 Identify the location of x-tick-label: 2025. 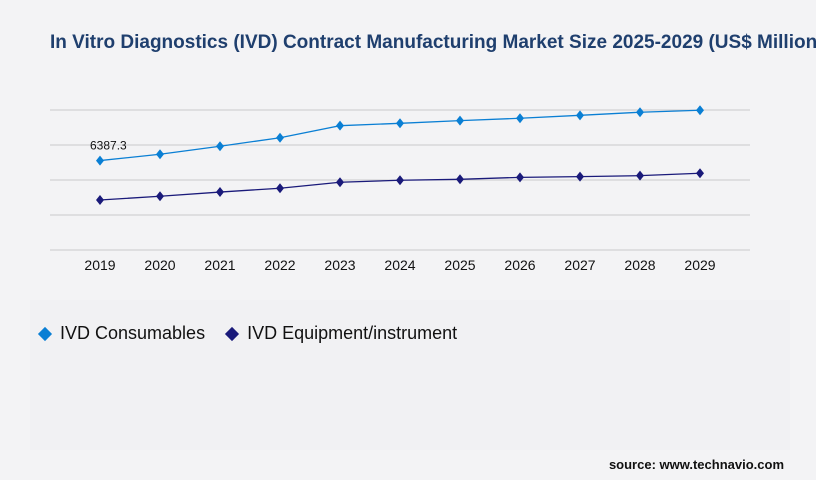
(459, 265).